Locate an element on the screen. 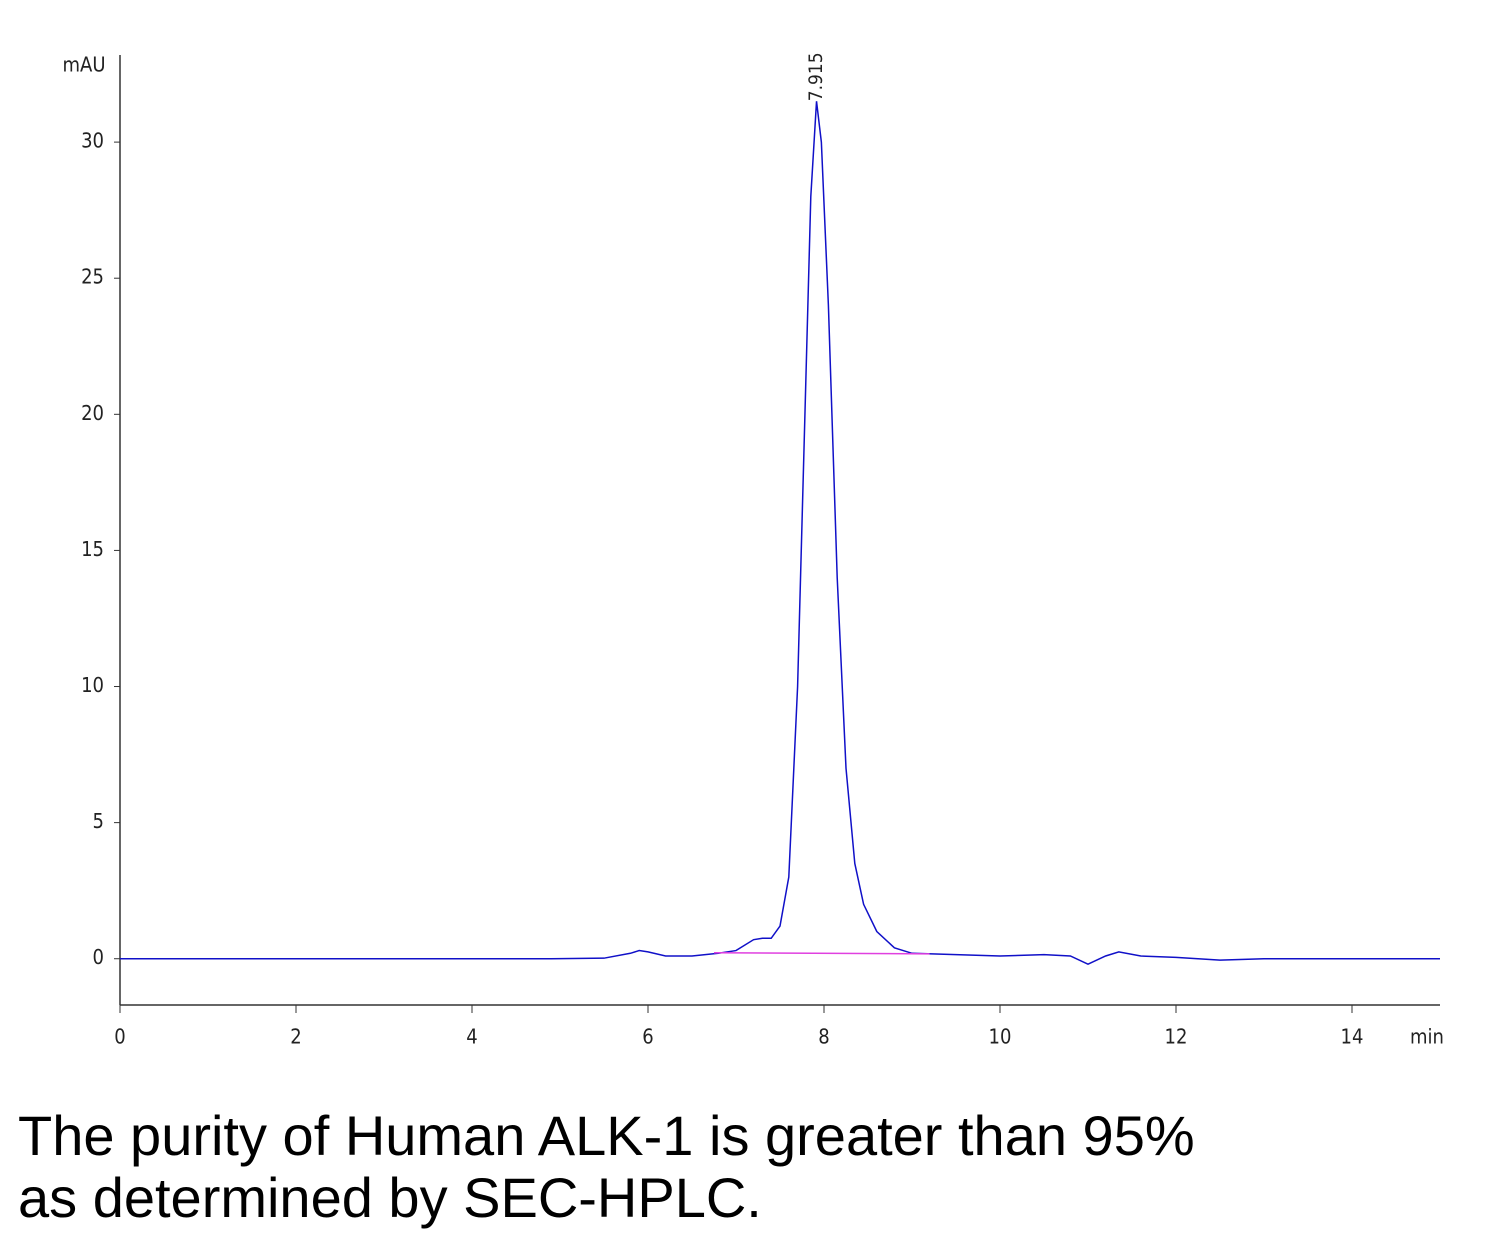 The height and width of the screenshot is (1252, 1500). y-tick-label: 10 is located at coordinates (92, 685).